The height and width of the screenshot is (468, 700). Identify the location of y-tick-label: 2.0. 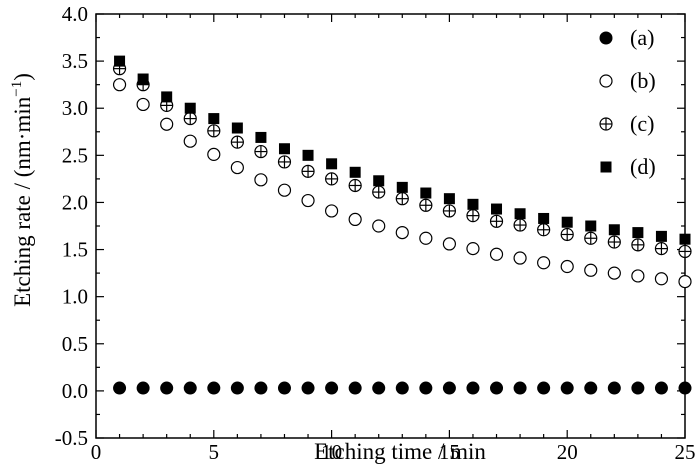
(75, 202).